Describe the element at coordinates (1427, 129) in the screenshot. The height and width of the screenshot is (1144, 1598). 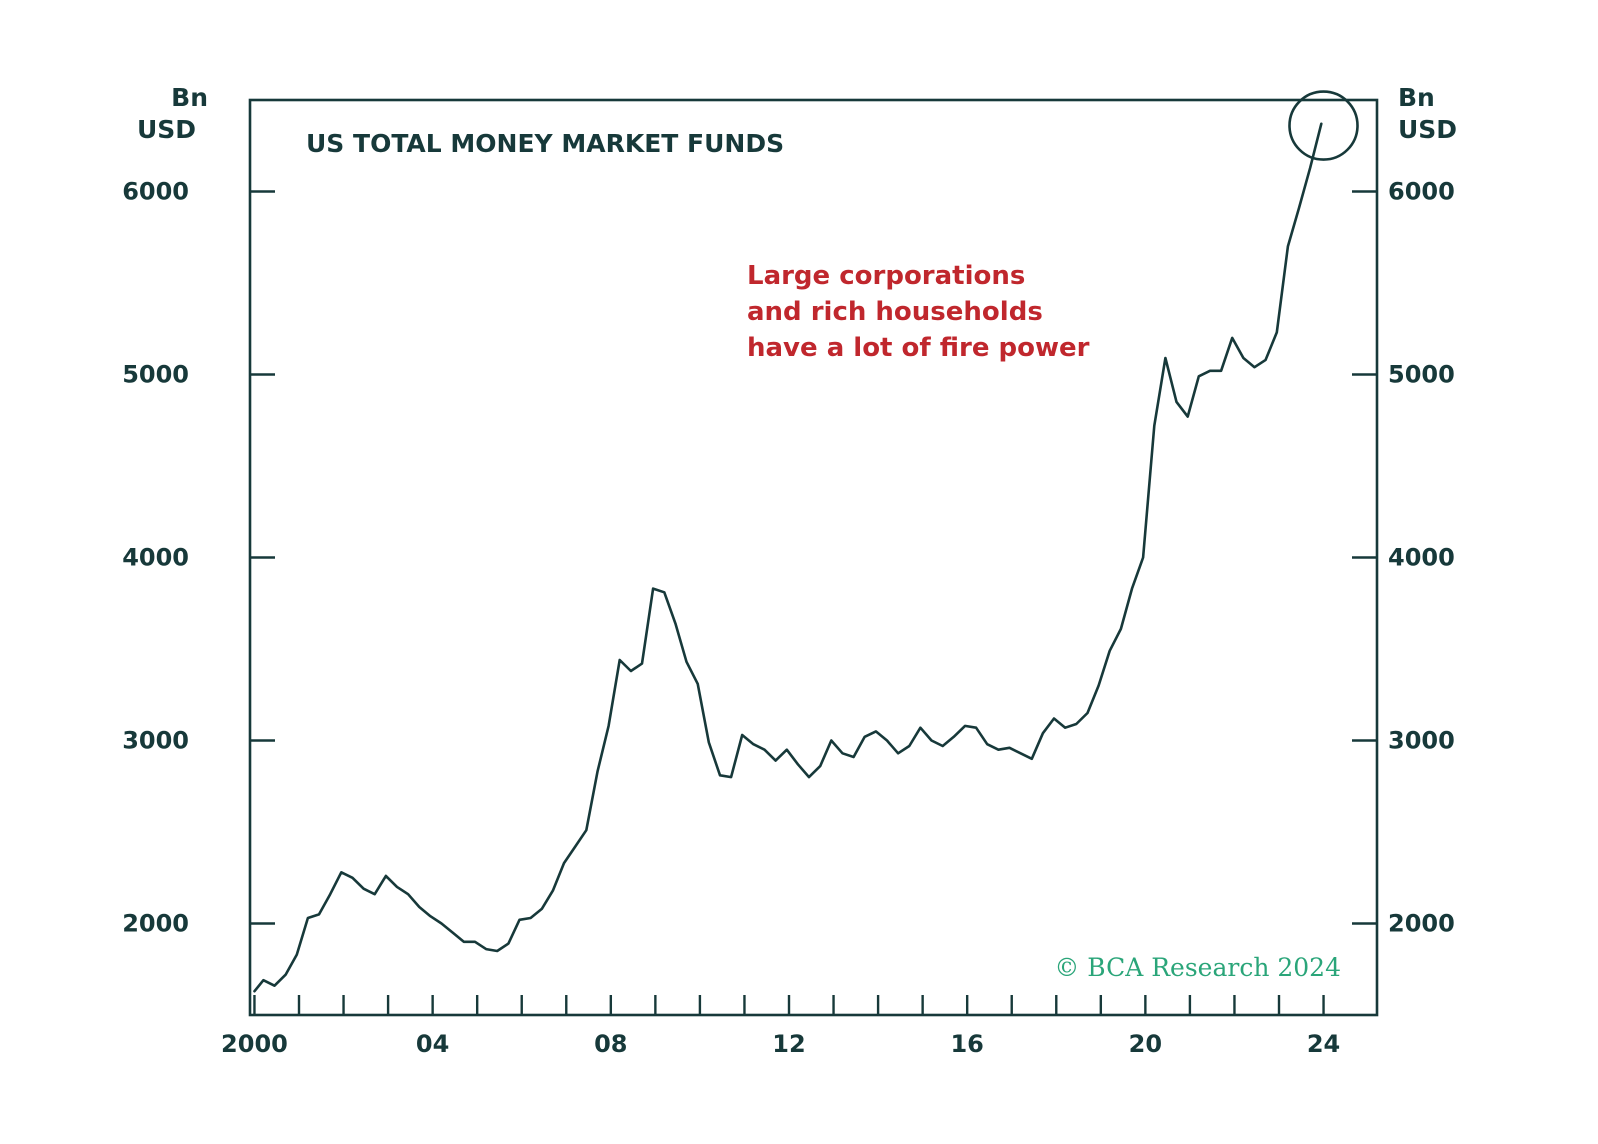
I see `y-axis-right-unit-line2: USD` at that location.